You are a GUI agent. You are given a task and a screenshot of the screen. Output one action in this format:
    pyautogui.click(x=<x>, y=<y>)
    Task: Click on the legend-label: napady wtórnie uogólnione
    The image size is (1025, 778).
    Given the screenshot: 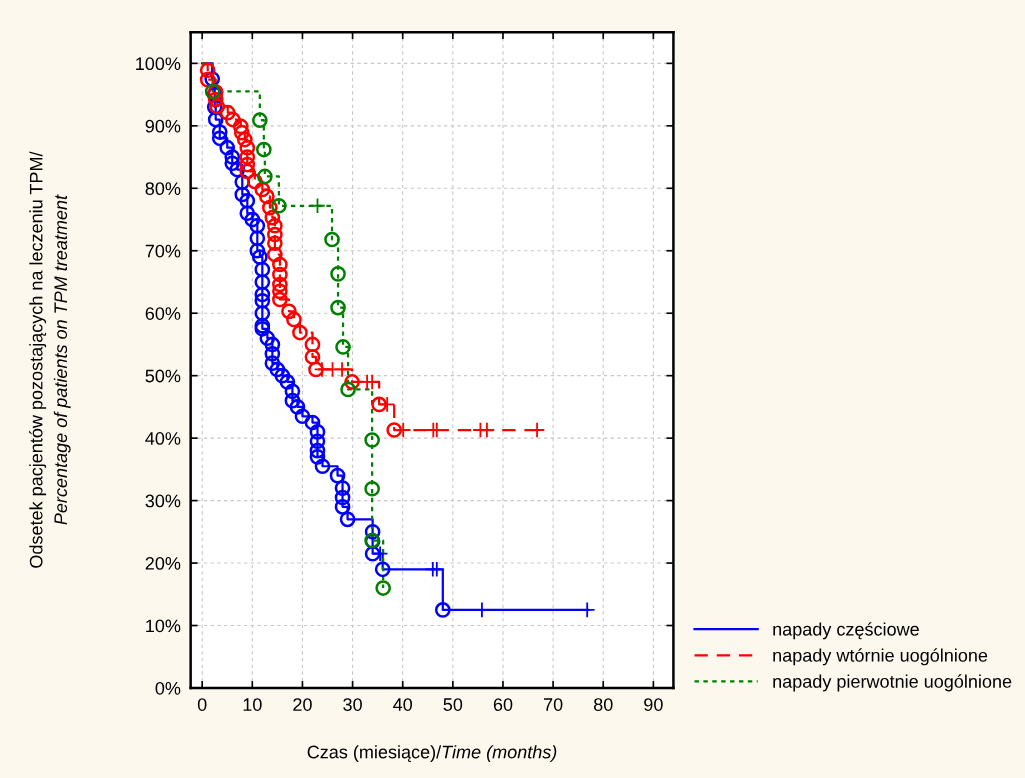 What is the action you would take?
    pyautogui.click(x=880, y=657)
    